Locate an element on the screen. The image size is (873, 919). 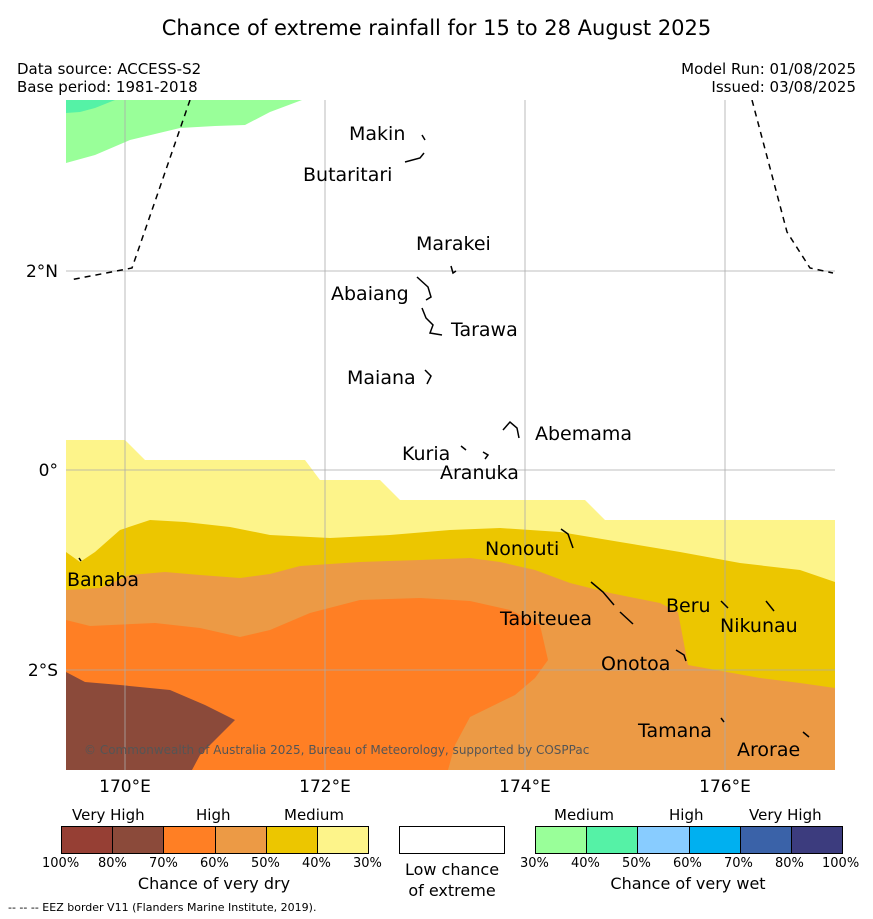
legend-wet-header: Medium is located at coordinates (584, 815).